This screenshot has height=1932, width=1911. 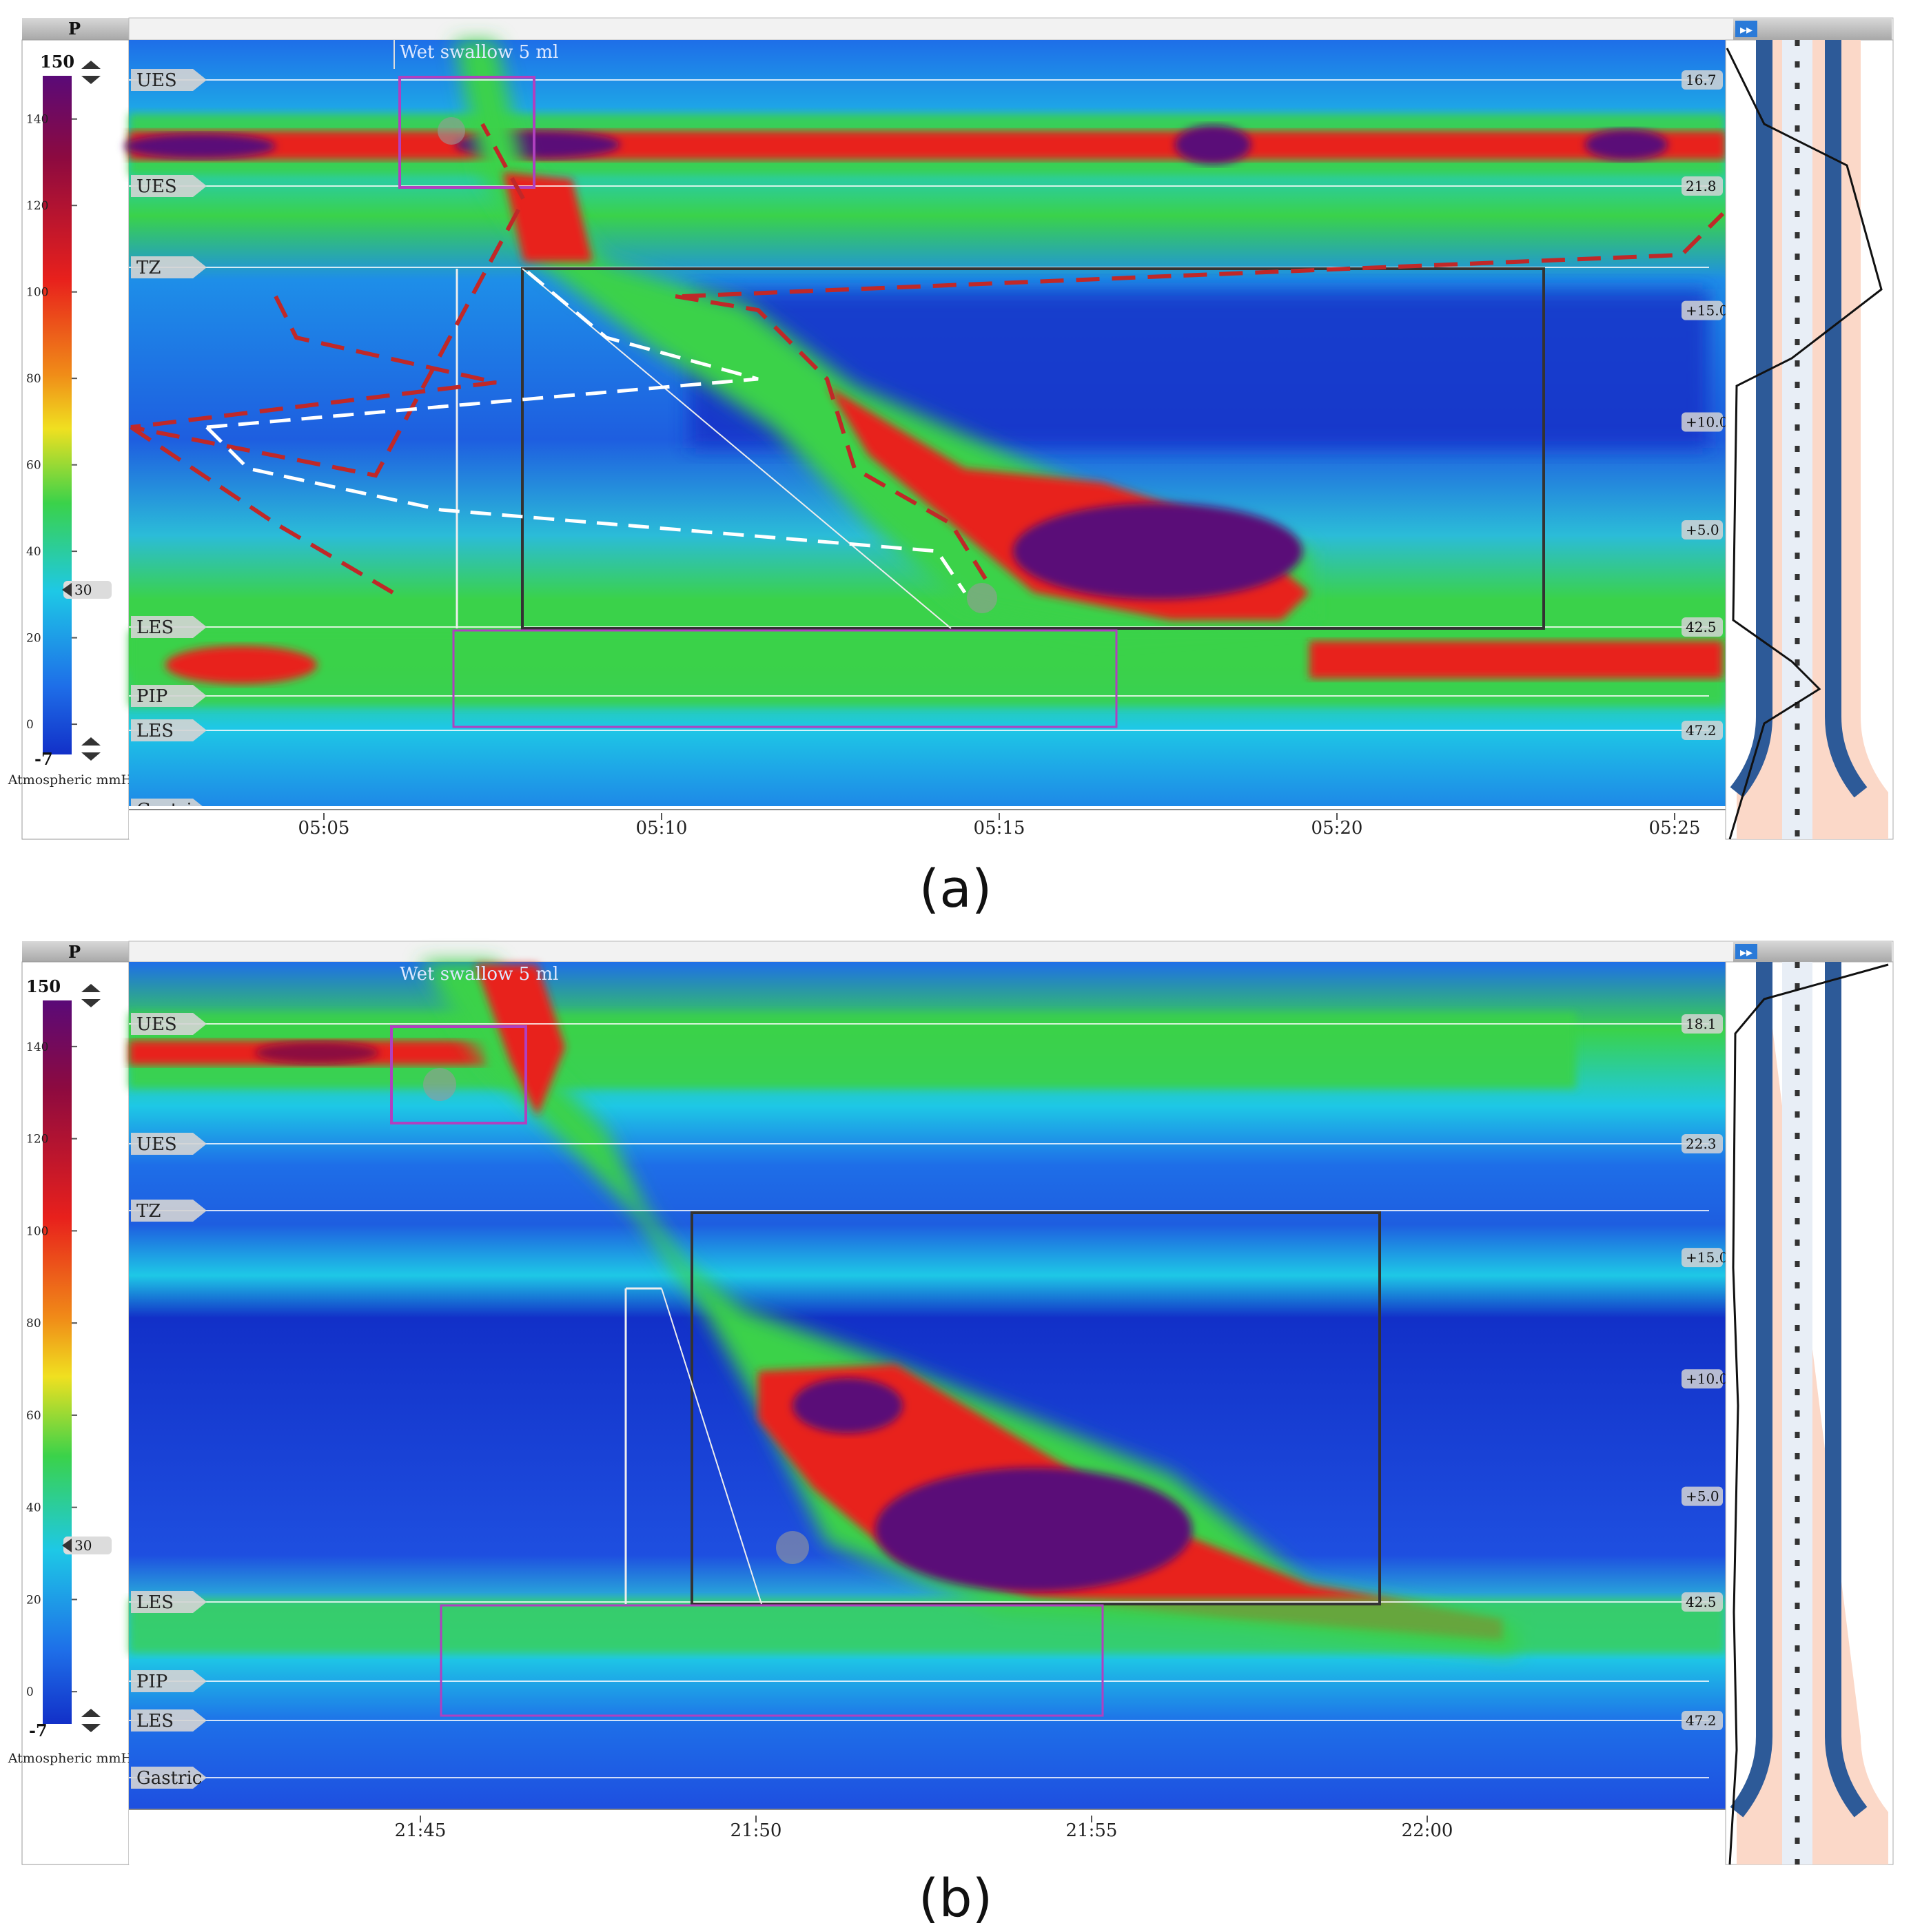 I want to click on depth-label: 16.7, so click(x=1701, y=80).